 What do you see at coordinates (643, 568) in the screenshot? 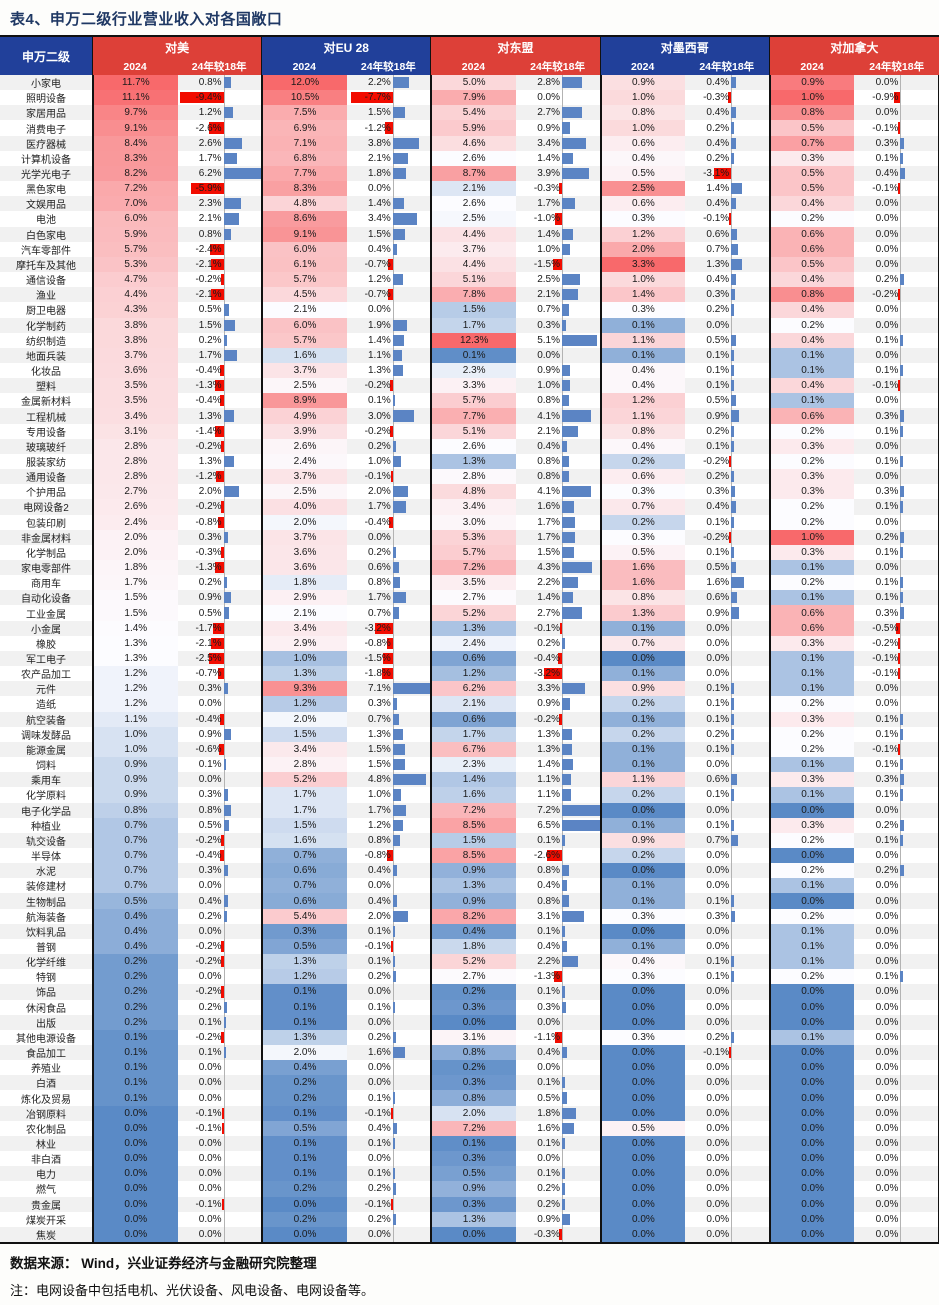
I see `exposure-2024-cell: 1.6%` at bounding box center [643, 568].